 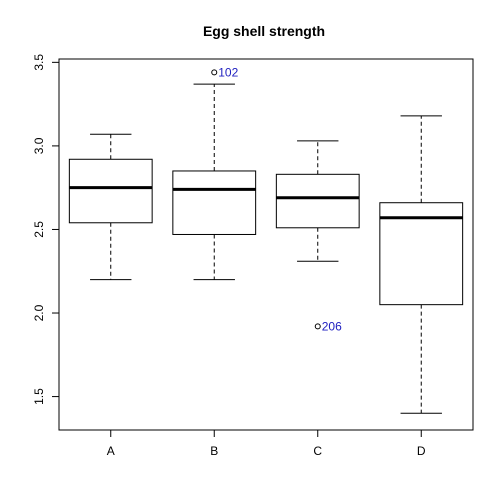 I want to click on y-tick-label: 2.5, so click(x=39, y=229).